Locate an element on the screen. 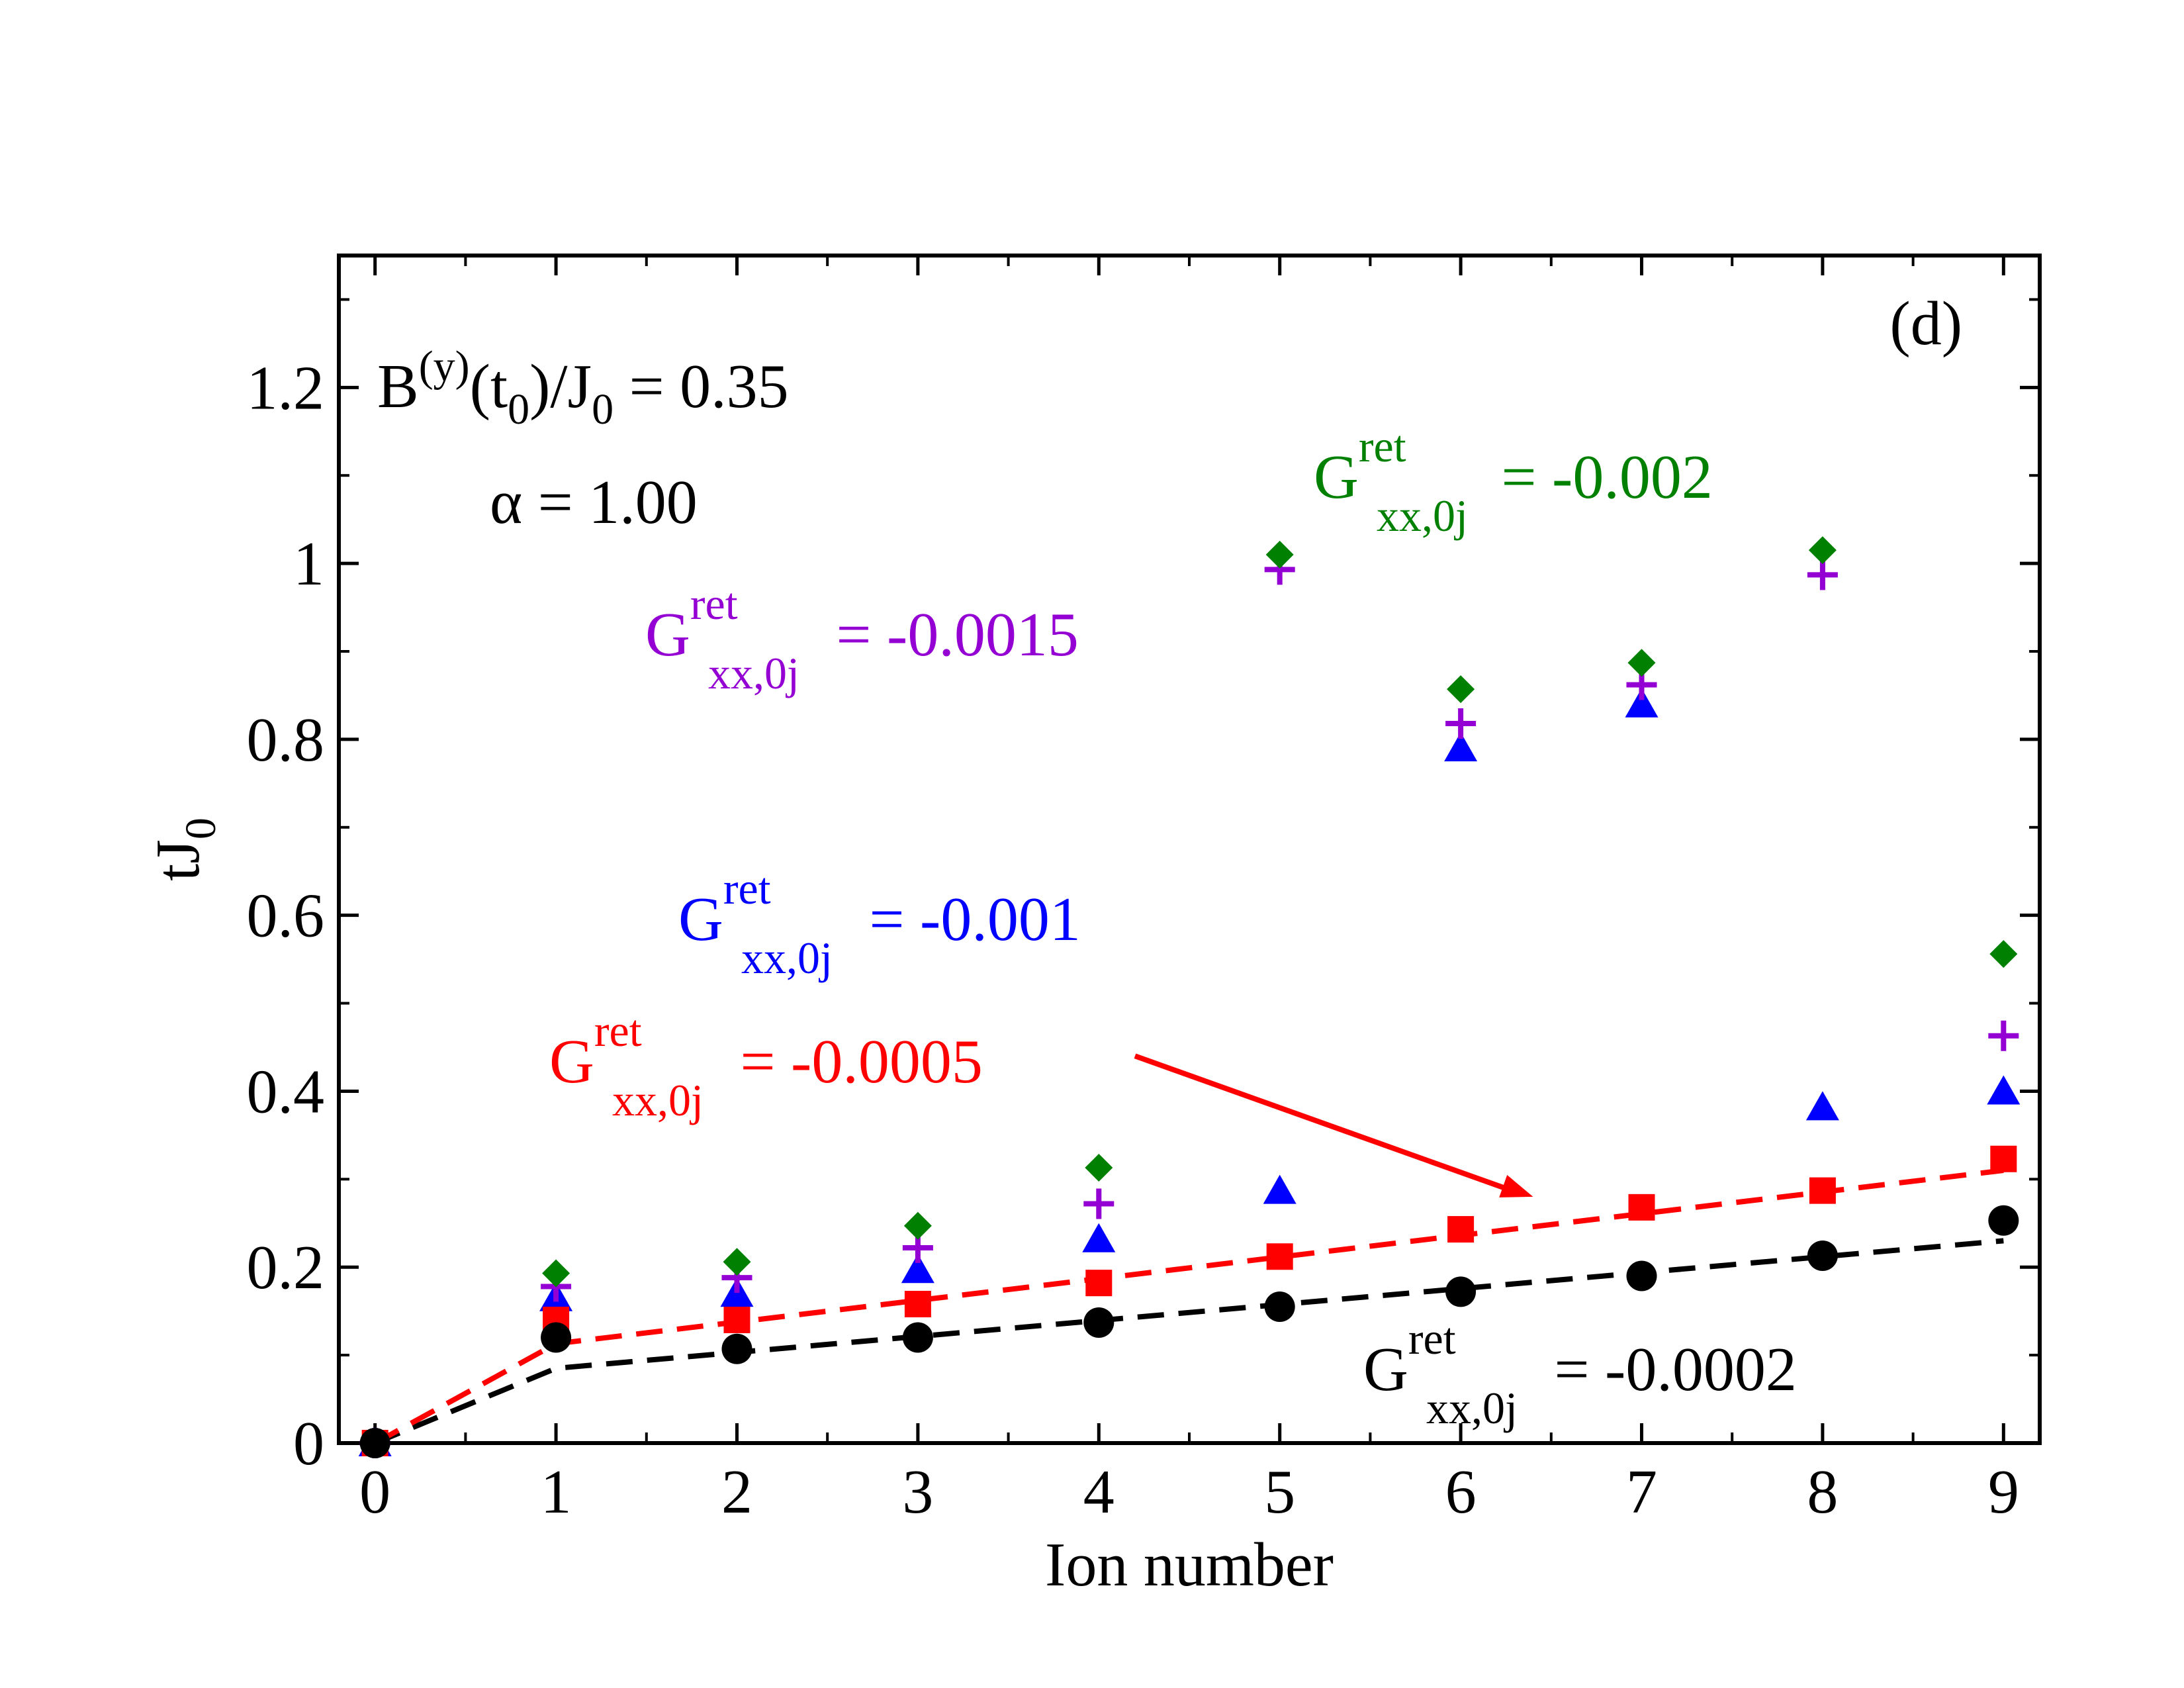 The height and width of the screenshot is (1688, 2184). x-tick-label: 4 is located at coordinates (1099, 1492).